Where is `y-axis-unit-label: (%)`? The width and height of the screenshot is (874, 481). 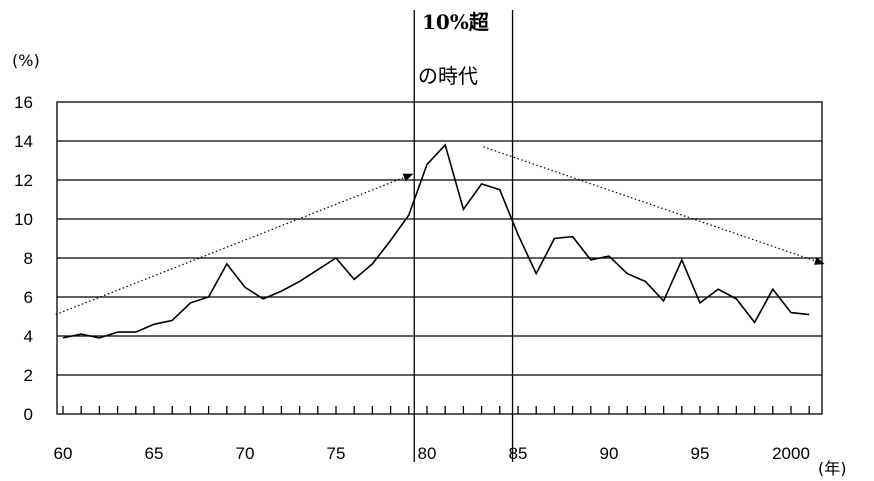
y-axis-unit-label: (%) is located at coordinates (26, 60).